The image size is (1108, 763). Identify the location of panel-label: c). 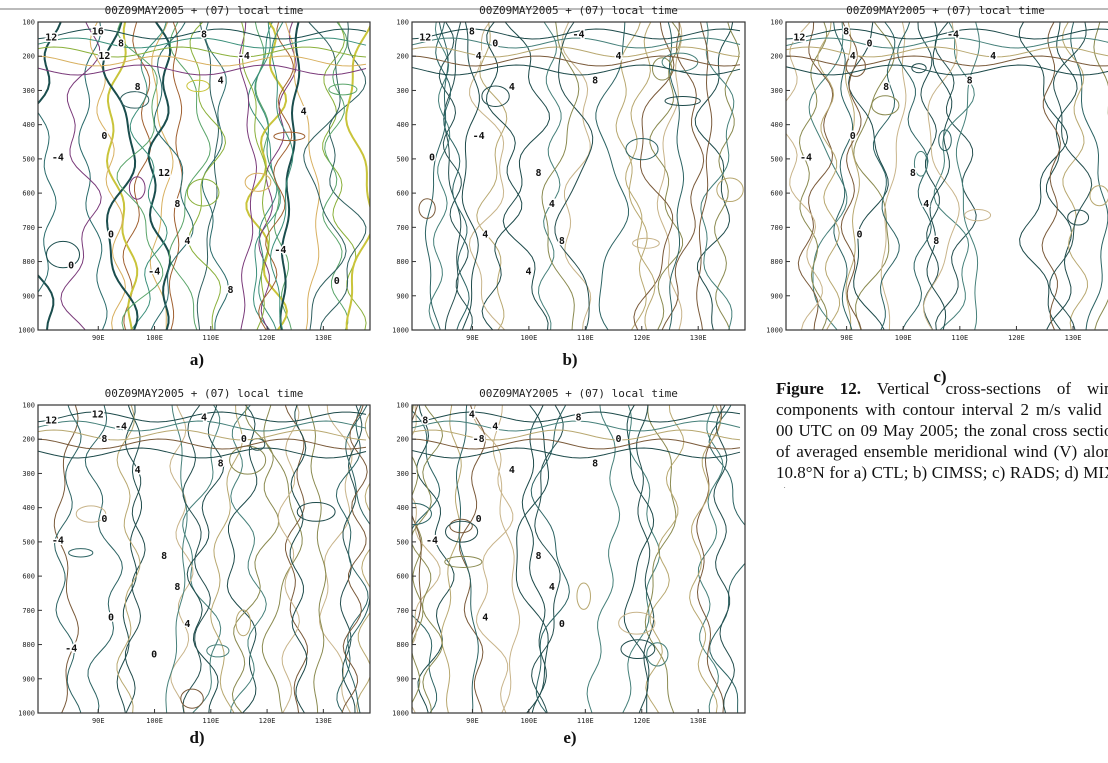
(939, 376).